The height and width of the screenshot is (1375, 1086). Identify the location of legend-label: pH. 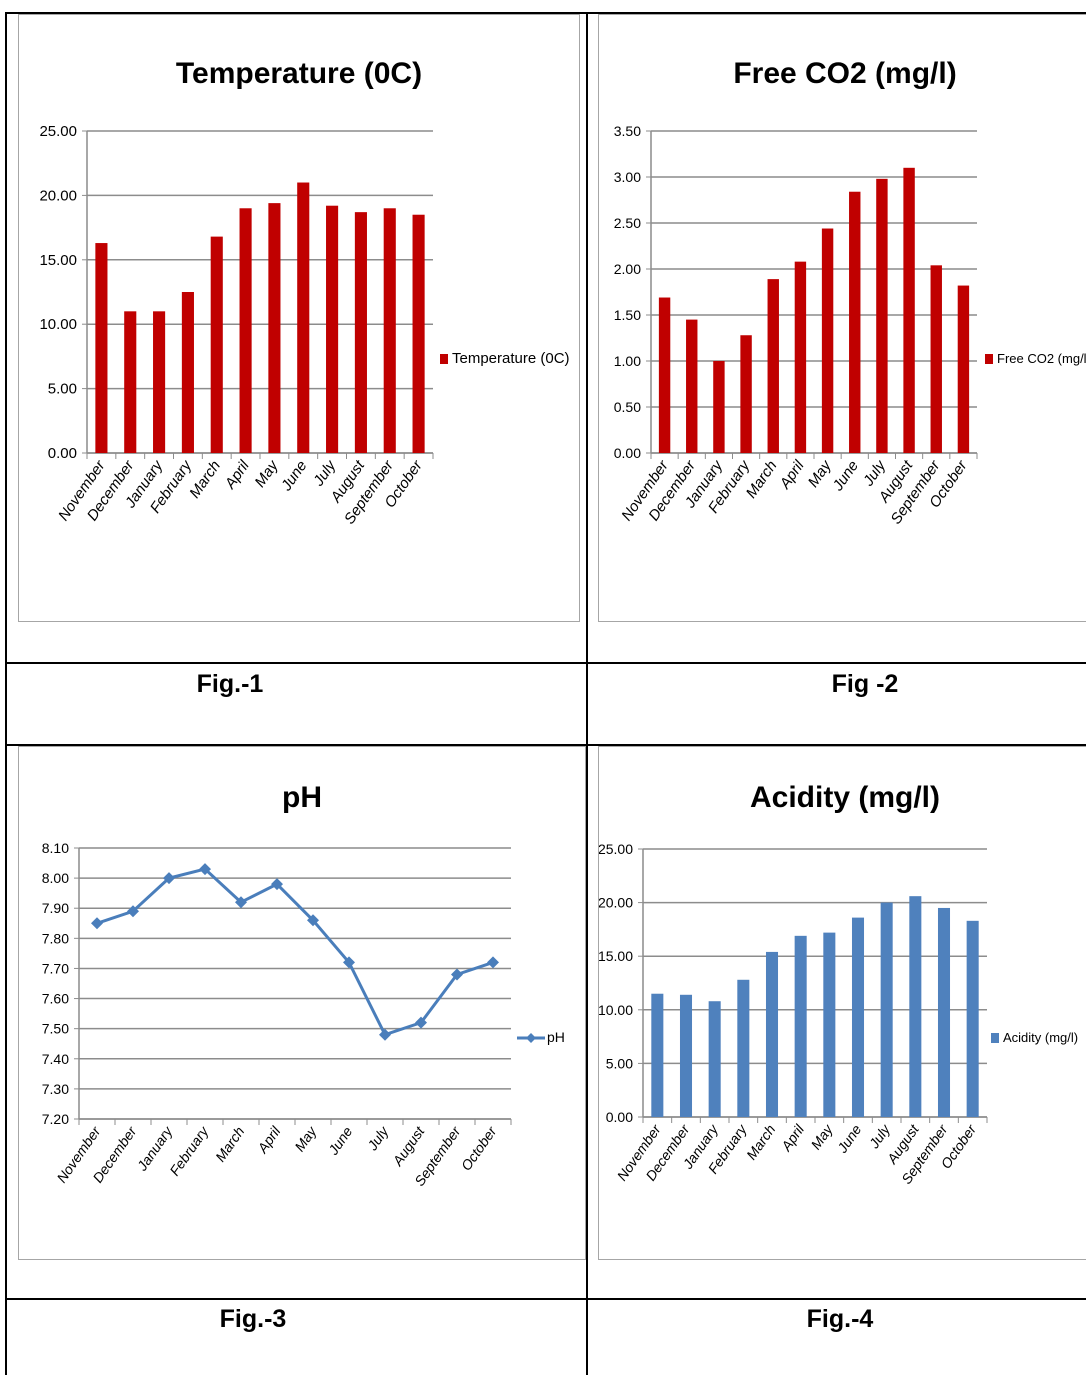
(556, 1037).